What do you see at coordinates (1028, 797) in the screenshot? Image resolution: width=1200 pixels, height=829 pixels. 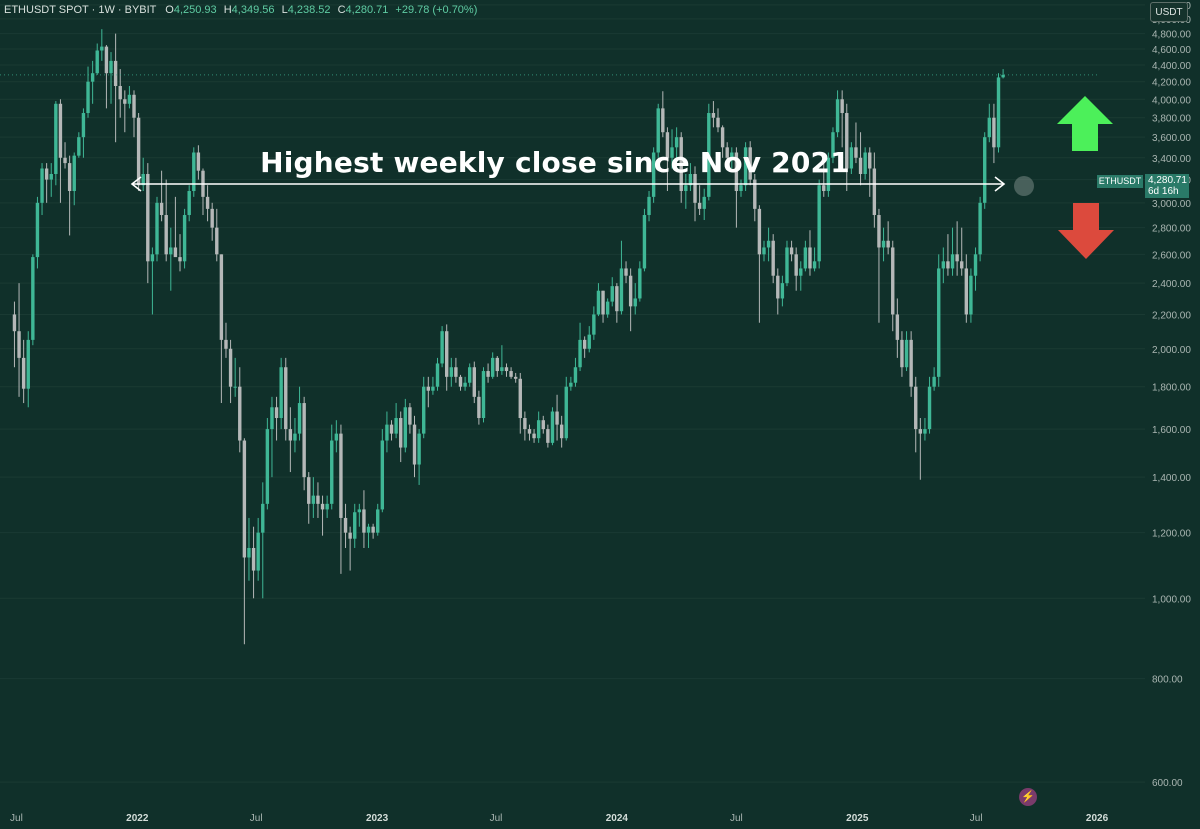 I see `tradingview-logo-icon: ⚡` at bounding box center [1028, 797].